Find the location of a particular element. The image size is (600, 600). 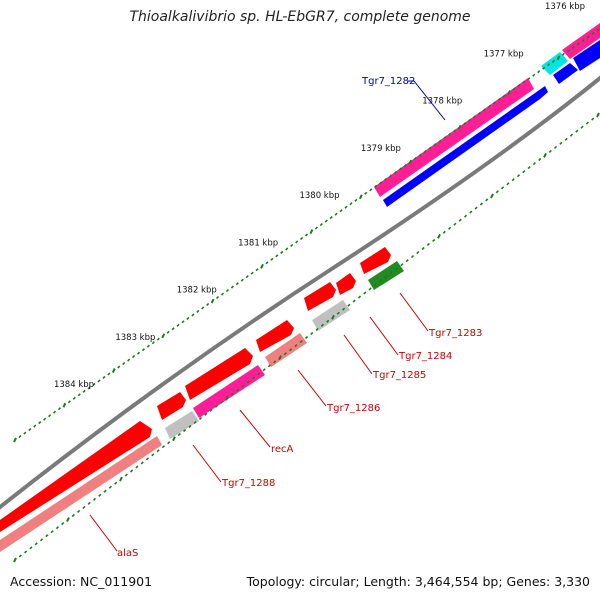

gene-label-tgr7-1286: Tgr7_1286 is located at coordinates (353, 408).